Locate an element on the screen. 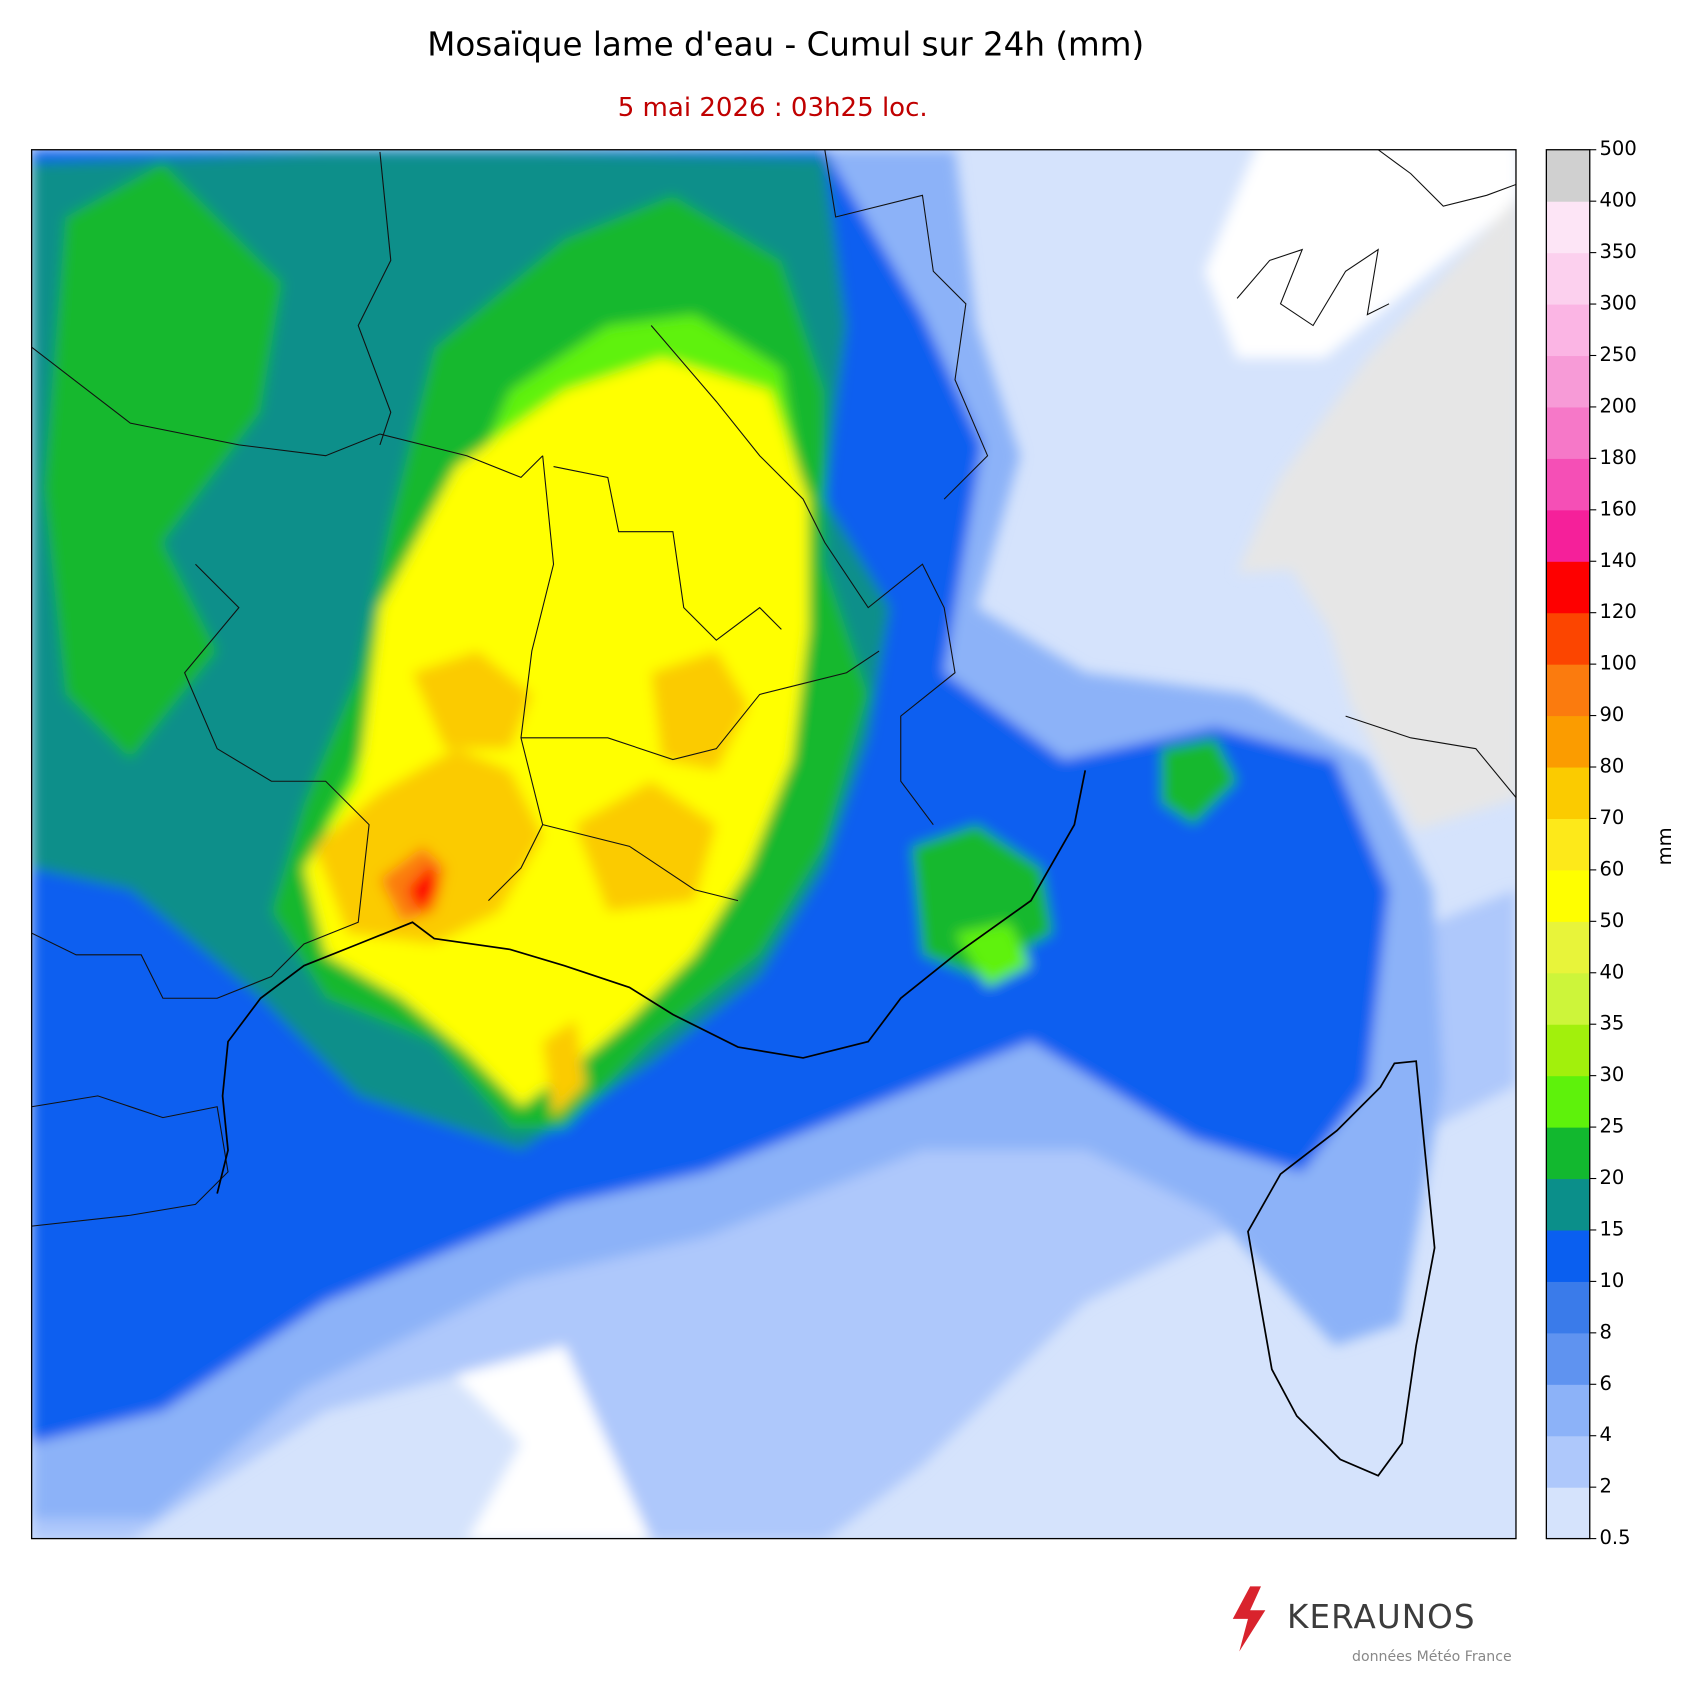 Image resolution: width=1693 pixels, height=1684 pixels. colorbar-label: mm is located at coordinates (1664, 846).